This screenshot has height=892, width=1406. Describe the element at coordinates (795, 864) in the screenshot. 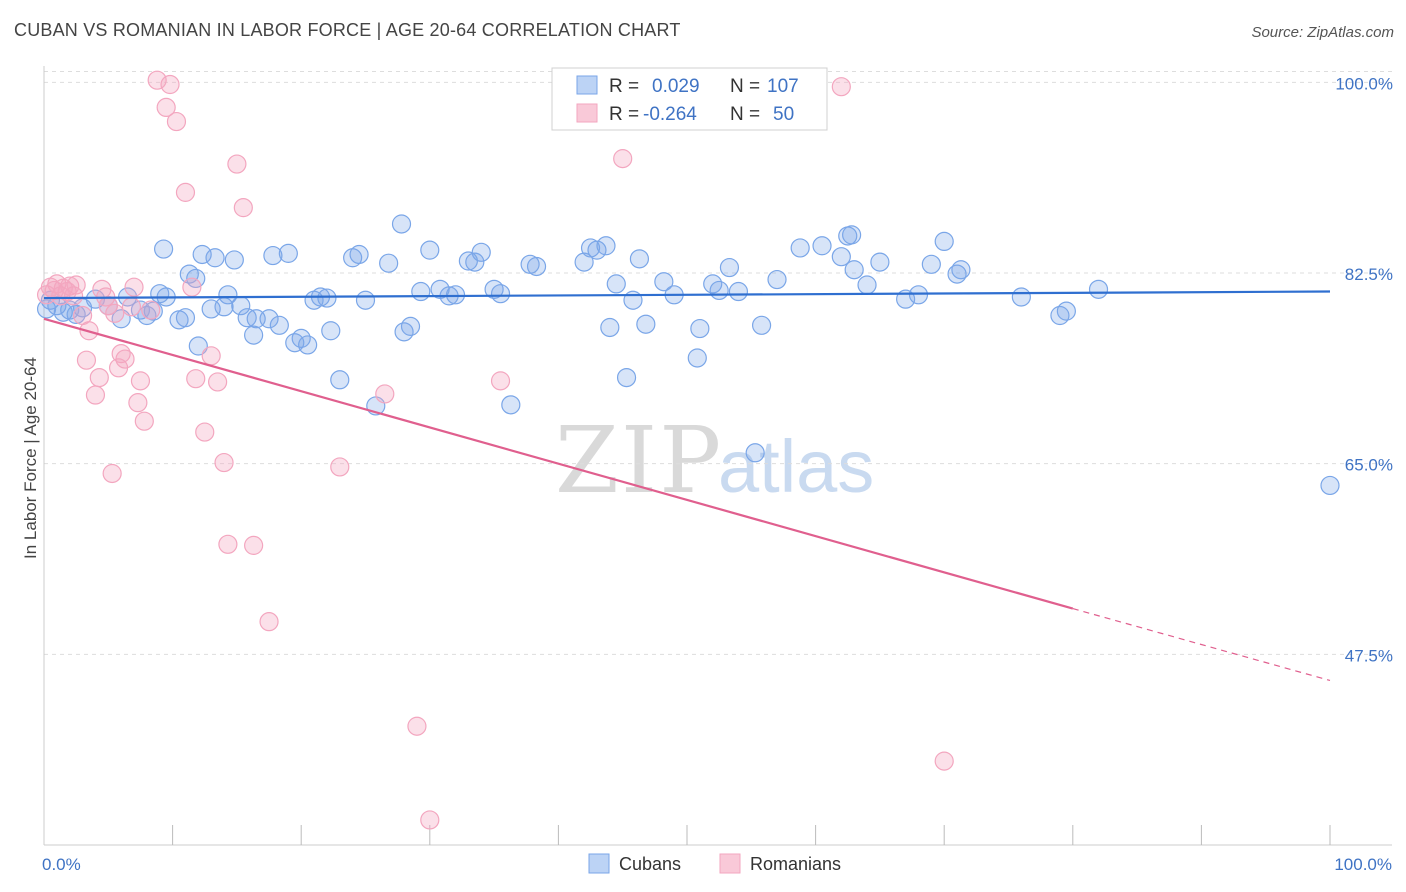

I see `bottom-legend-label-romanians: Romanians` at that location.